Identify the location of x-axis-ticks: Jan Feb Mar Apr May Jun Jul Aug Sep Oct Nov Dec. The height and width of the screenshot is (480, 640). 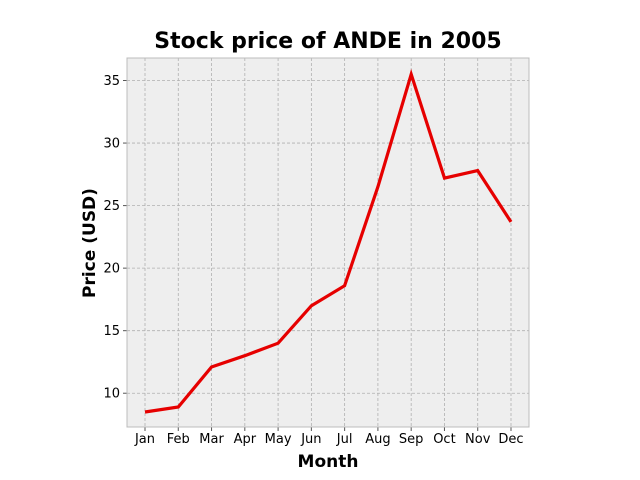
(329, 437).